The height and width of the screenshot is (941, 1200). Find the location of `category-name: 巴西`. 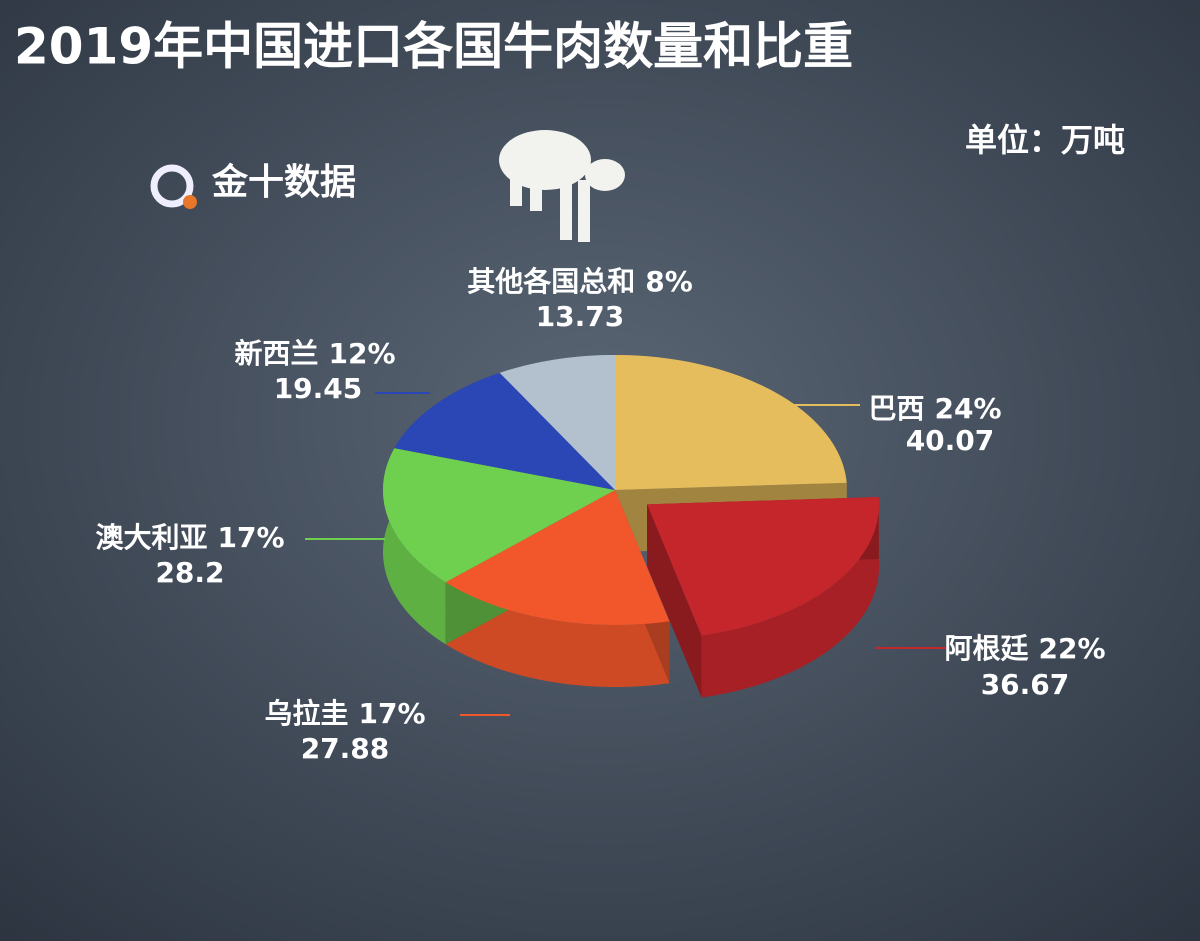

category-name: 巴西 is located at coordinates (896, 408).